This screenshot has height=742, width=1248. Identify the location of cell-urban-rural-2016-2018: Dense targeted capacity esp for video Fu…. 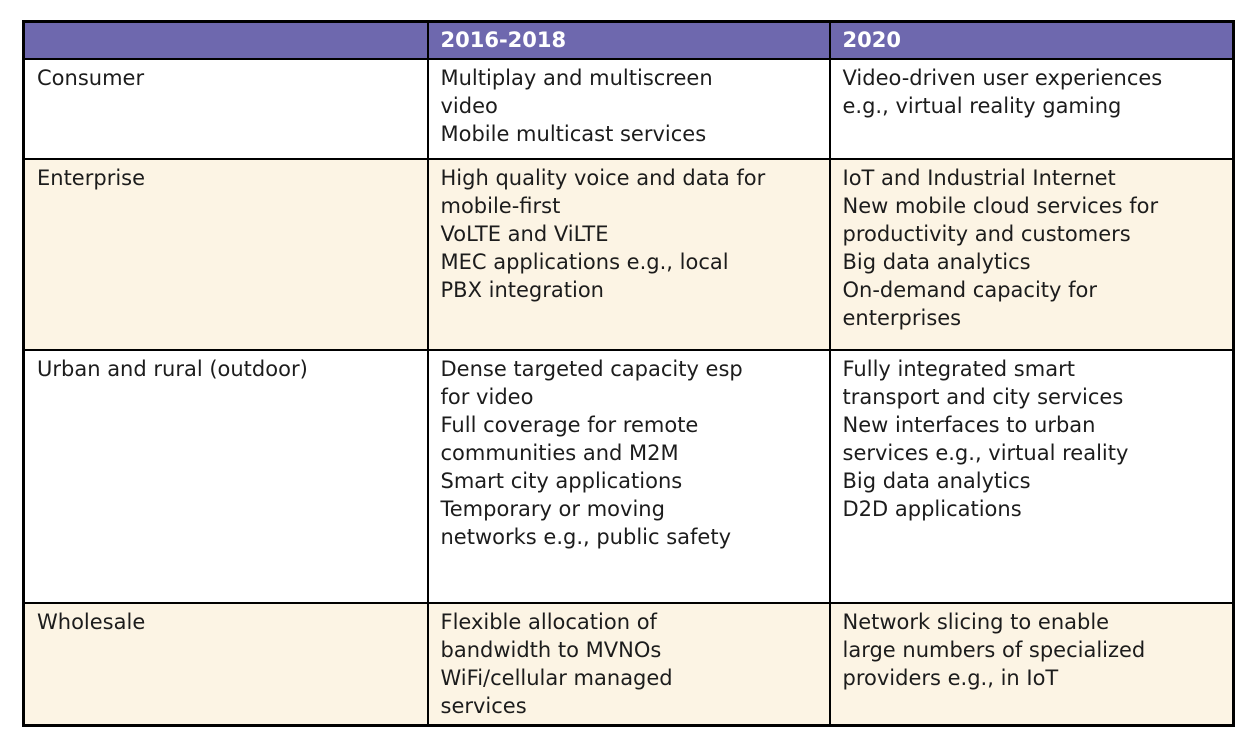
(628, 476).